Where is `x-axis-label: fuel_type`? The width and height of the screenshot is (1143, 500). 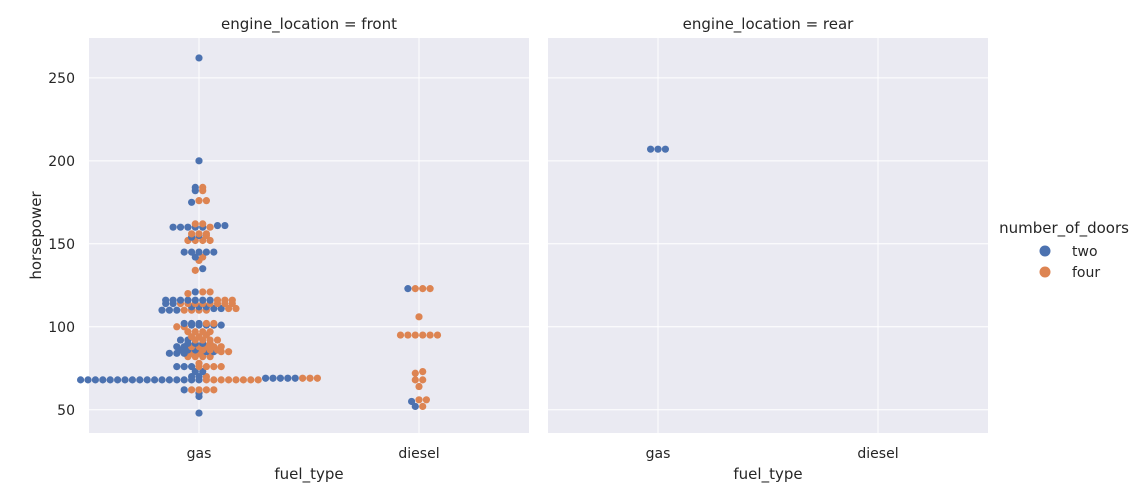
x-axis-label: fuel_type is located at coordinates (767, 474).